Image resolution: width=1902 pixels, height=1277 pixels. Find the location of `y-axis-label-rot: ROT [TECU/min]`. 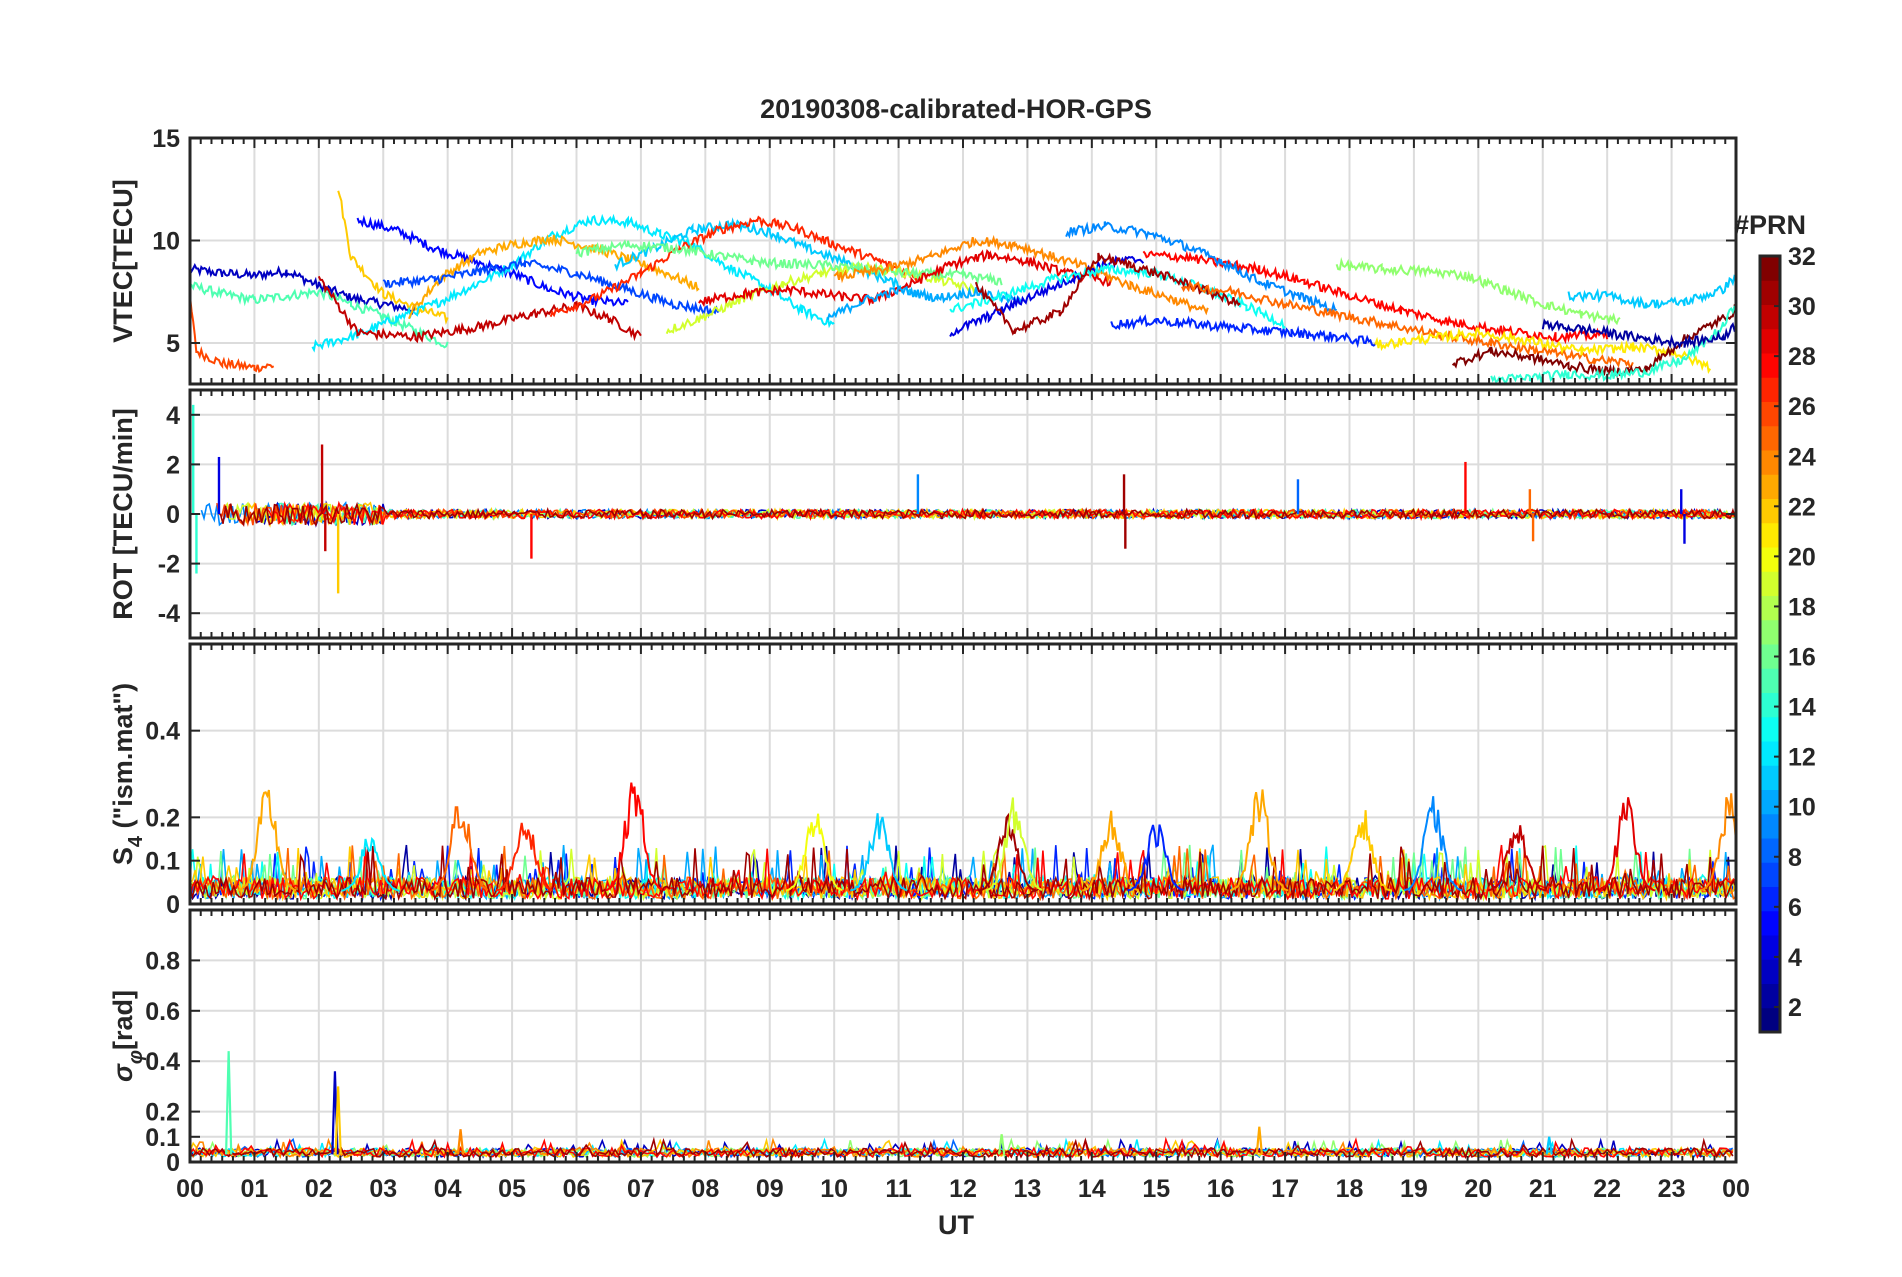

y-axis-label-rot: ROT [TECU/min] is located at coordinates (123, 513).